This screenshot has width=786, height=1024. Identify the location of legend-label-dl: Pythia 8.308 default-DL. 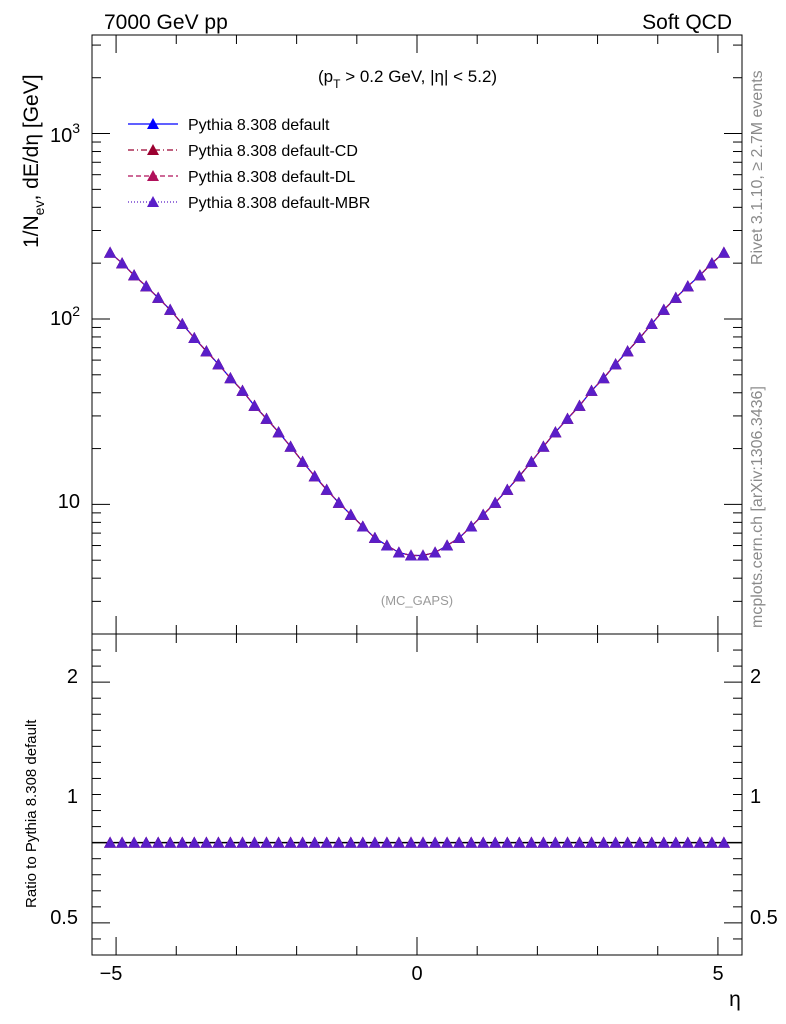
(271, 177).